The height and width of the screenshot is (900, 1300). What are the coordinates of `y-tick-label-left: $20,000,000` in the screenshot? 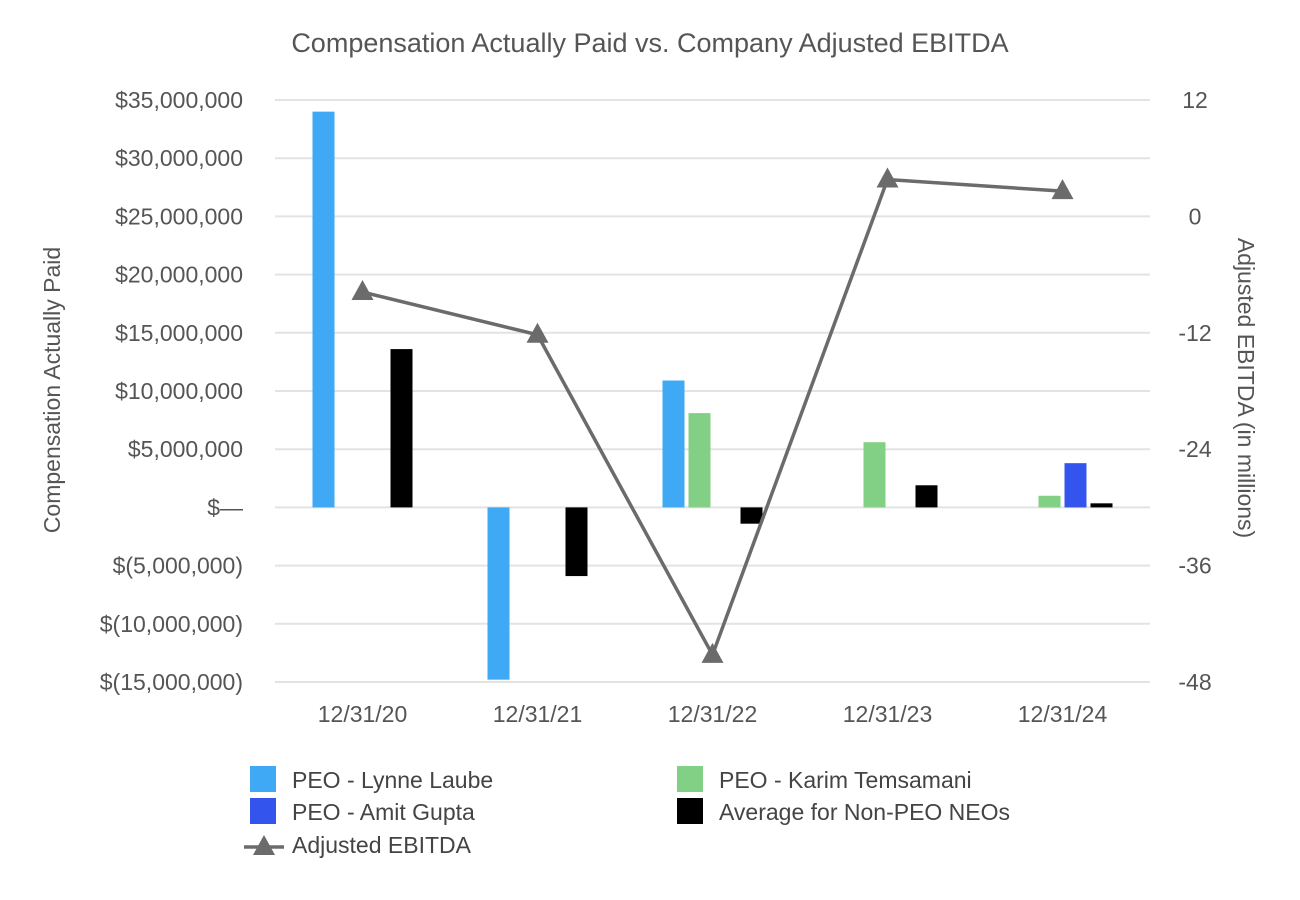 It's located at (179, 275).